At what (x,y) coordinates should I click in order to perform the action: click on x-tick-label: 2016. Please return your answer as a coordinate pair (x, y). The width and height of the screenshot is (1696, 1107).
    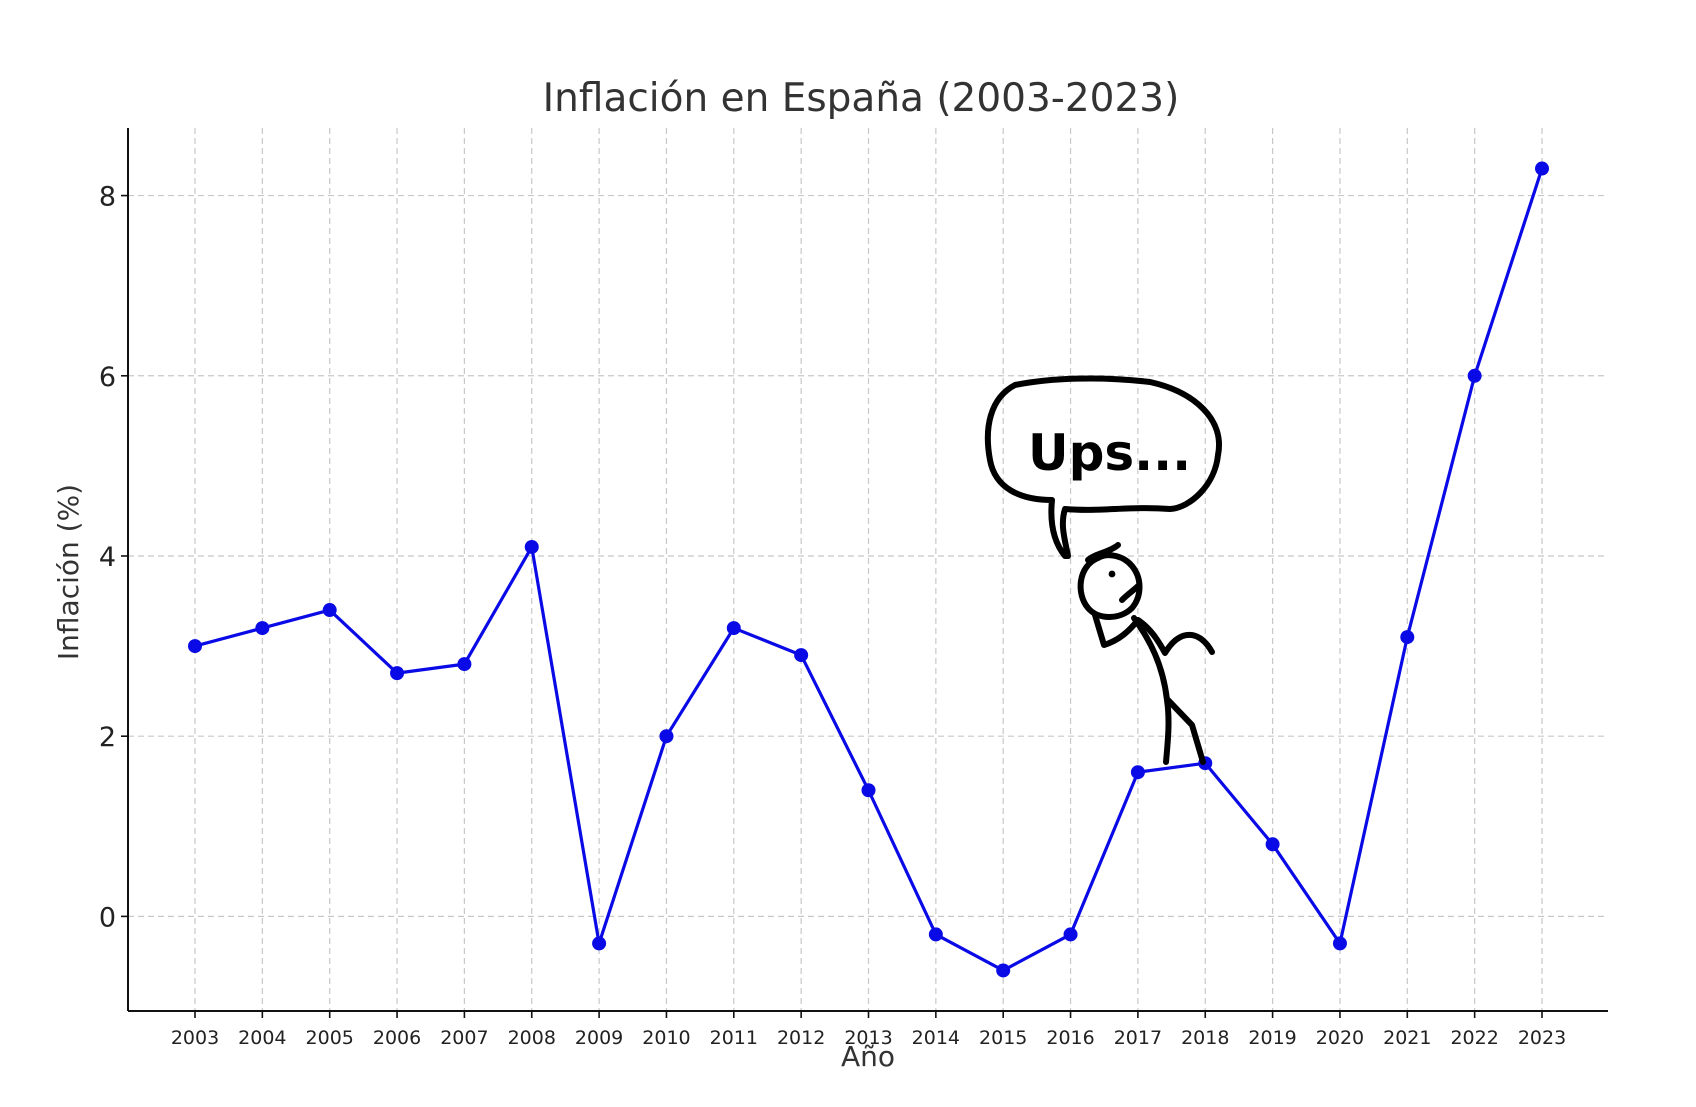
    Looking at the image, I should click on (1070, 1038).